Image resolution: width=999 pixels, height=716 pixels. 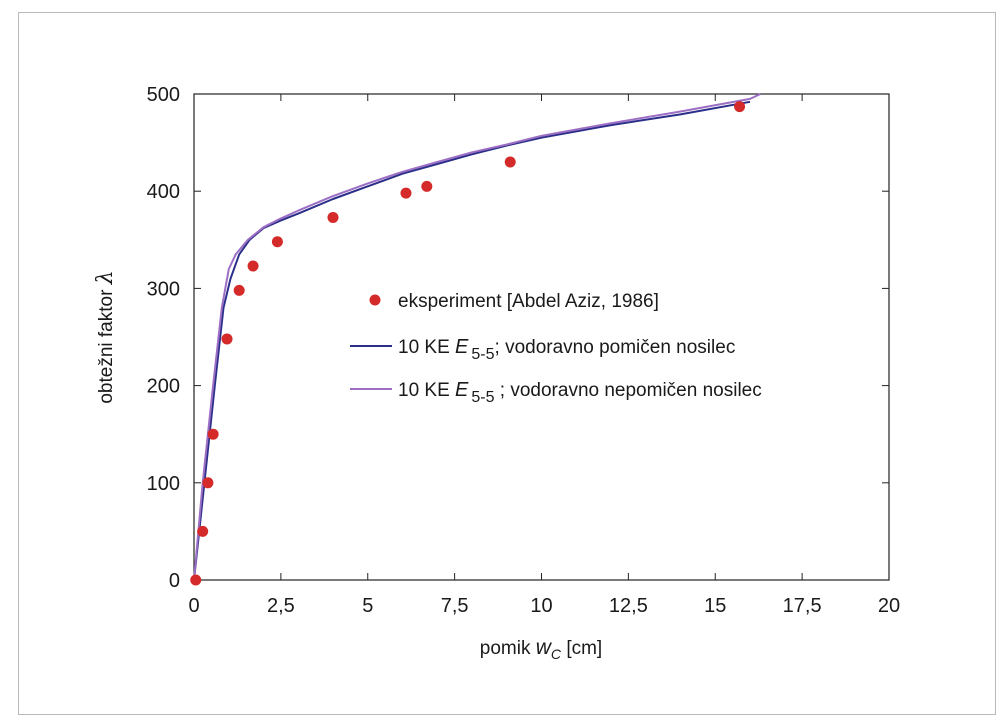 What do you see at coordinates (715, 606) in the screenshot?
I see `x-tick-label: 15` at bounding box center [715, 606].